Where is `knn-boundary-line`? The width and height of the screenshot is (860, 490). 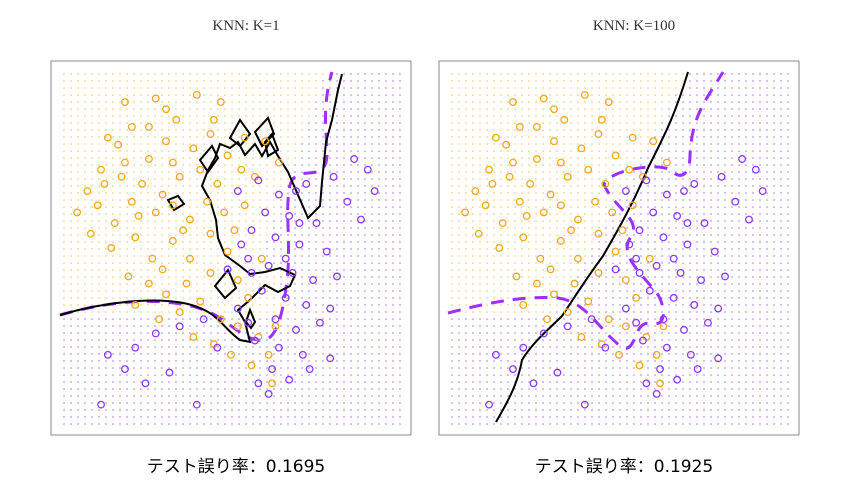 knn-boundary-line is located at coordinates (225, 284).